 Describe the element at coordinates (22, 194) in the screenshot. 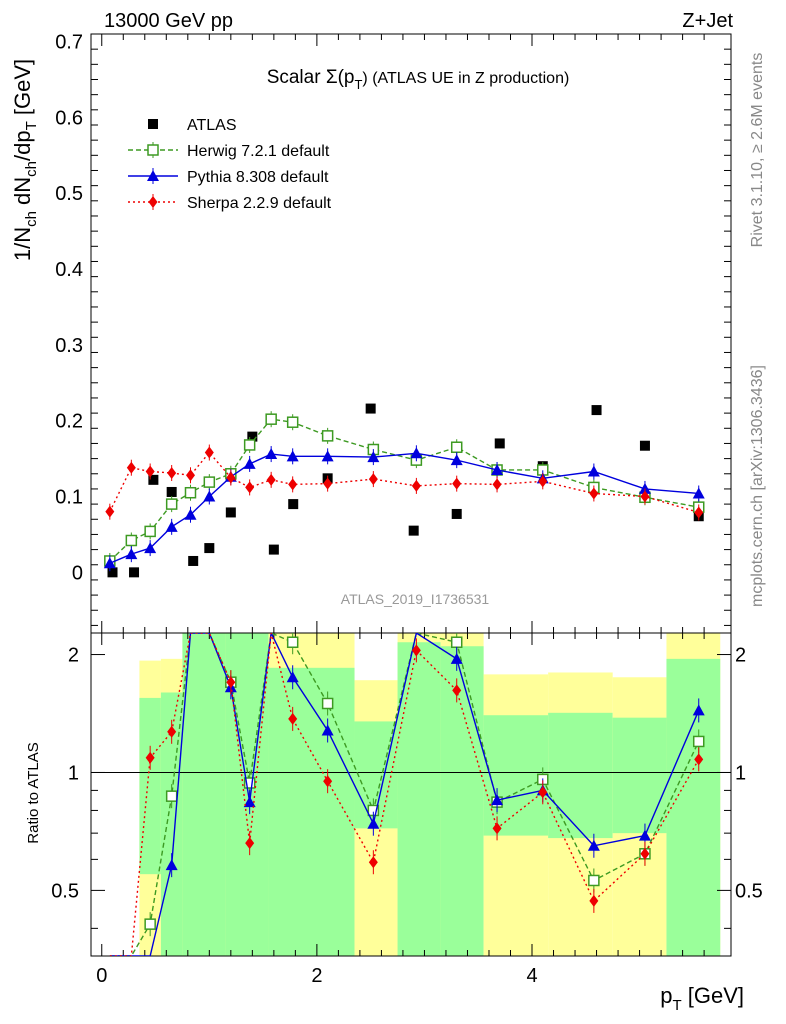

I see `y-axis-label-part: dN` at that location.